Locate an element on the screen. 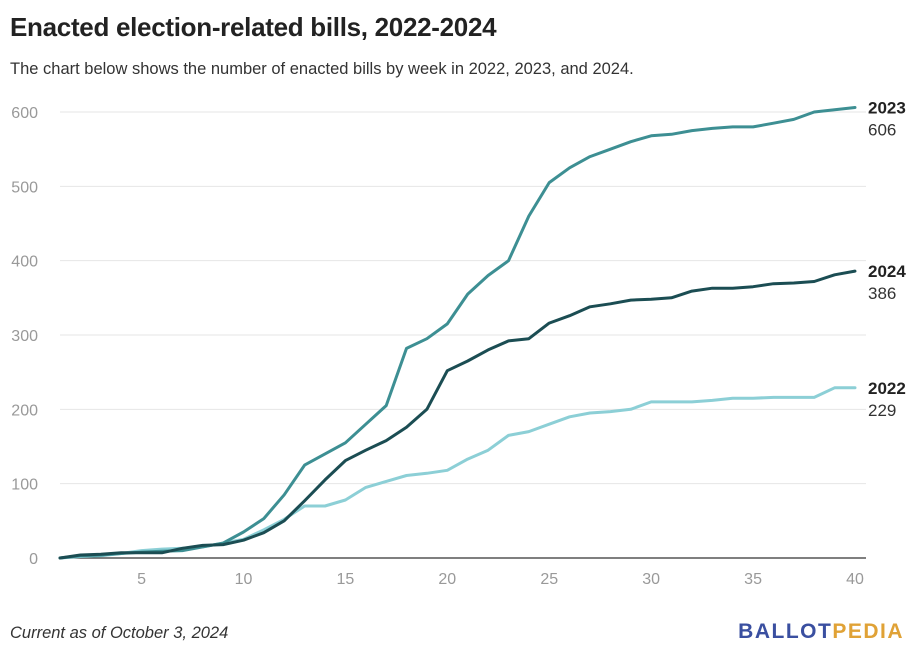 The height and width of the screenshot is (655, 918). x-tick-label: 30 is located at coordinates (651, 579).